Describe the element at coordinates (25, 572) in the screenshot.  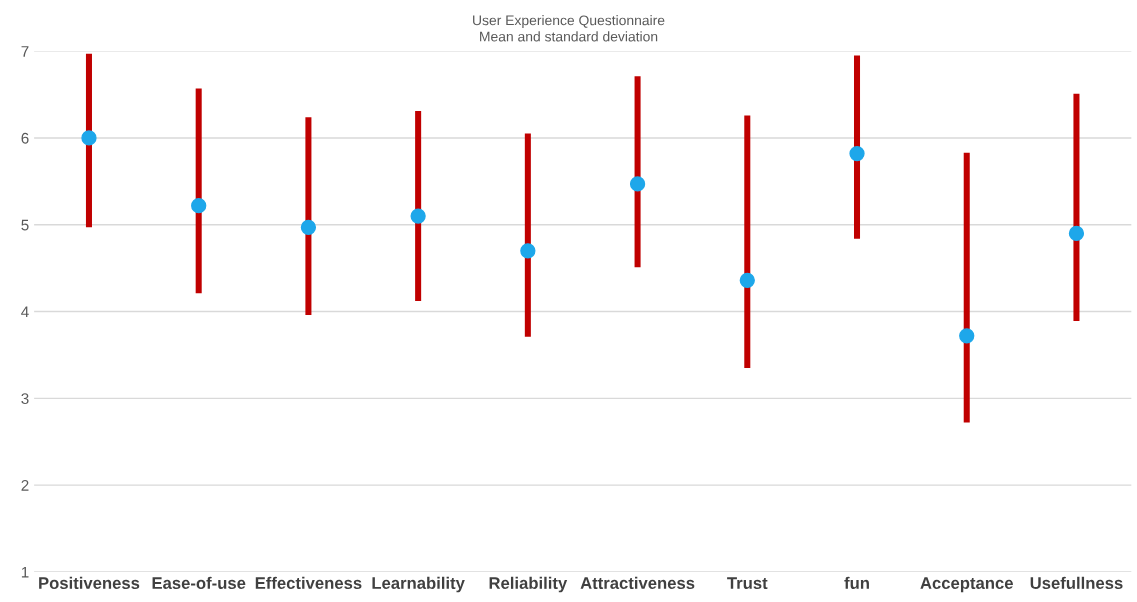
I see `y-tick-label: 1` at that location.